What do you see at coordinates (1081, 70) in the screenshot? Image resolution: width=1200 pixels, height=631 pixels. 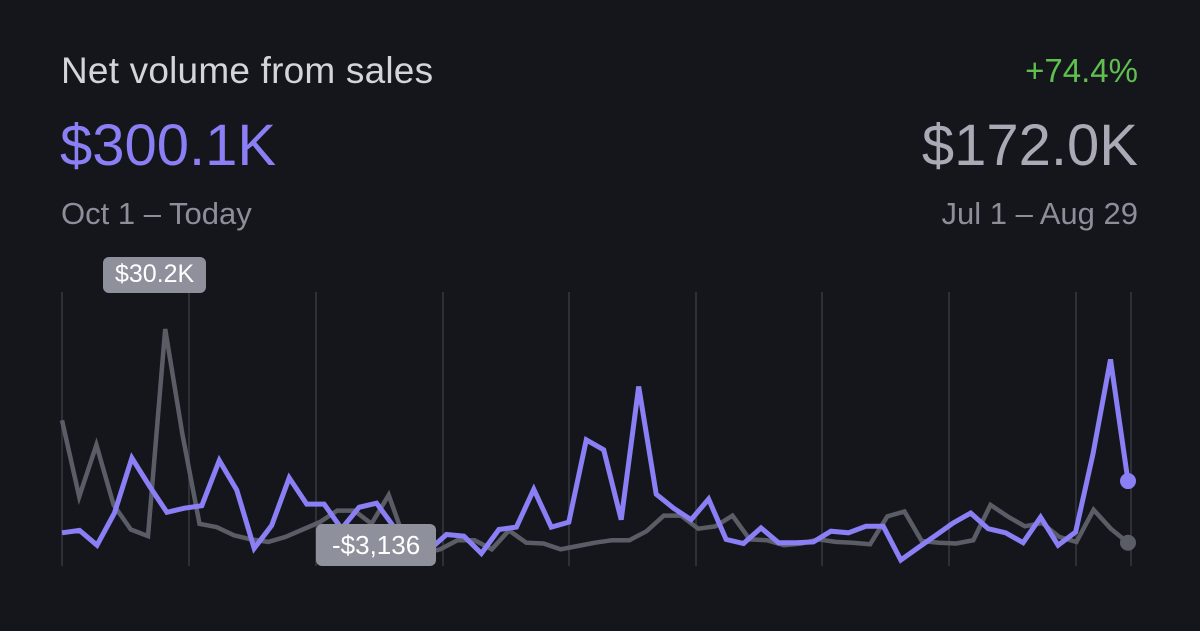 I see `change-percent: +74.4%` at bounding box center [1081, 70].